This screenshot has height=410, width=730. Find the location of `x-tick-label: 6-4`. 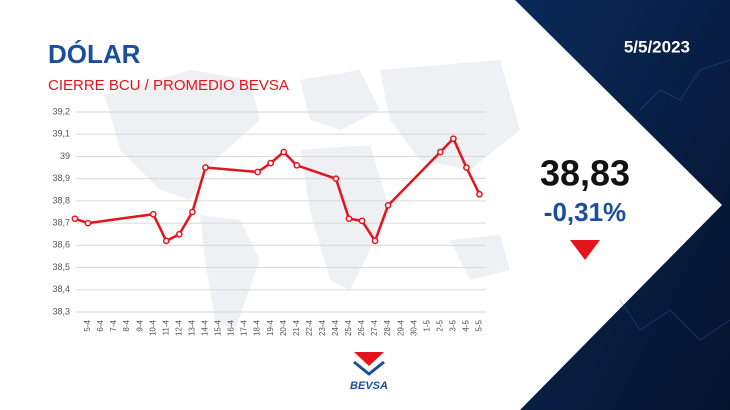

x-tick-label: 6-4 is located at coordinates (100, 325).